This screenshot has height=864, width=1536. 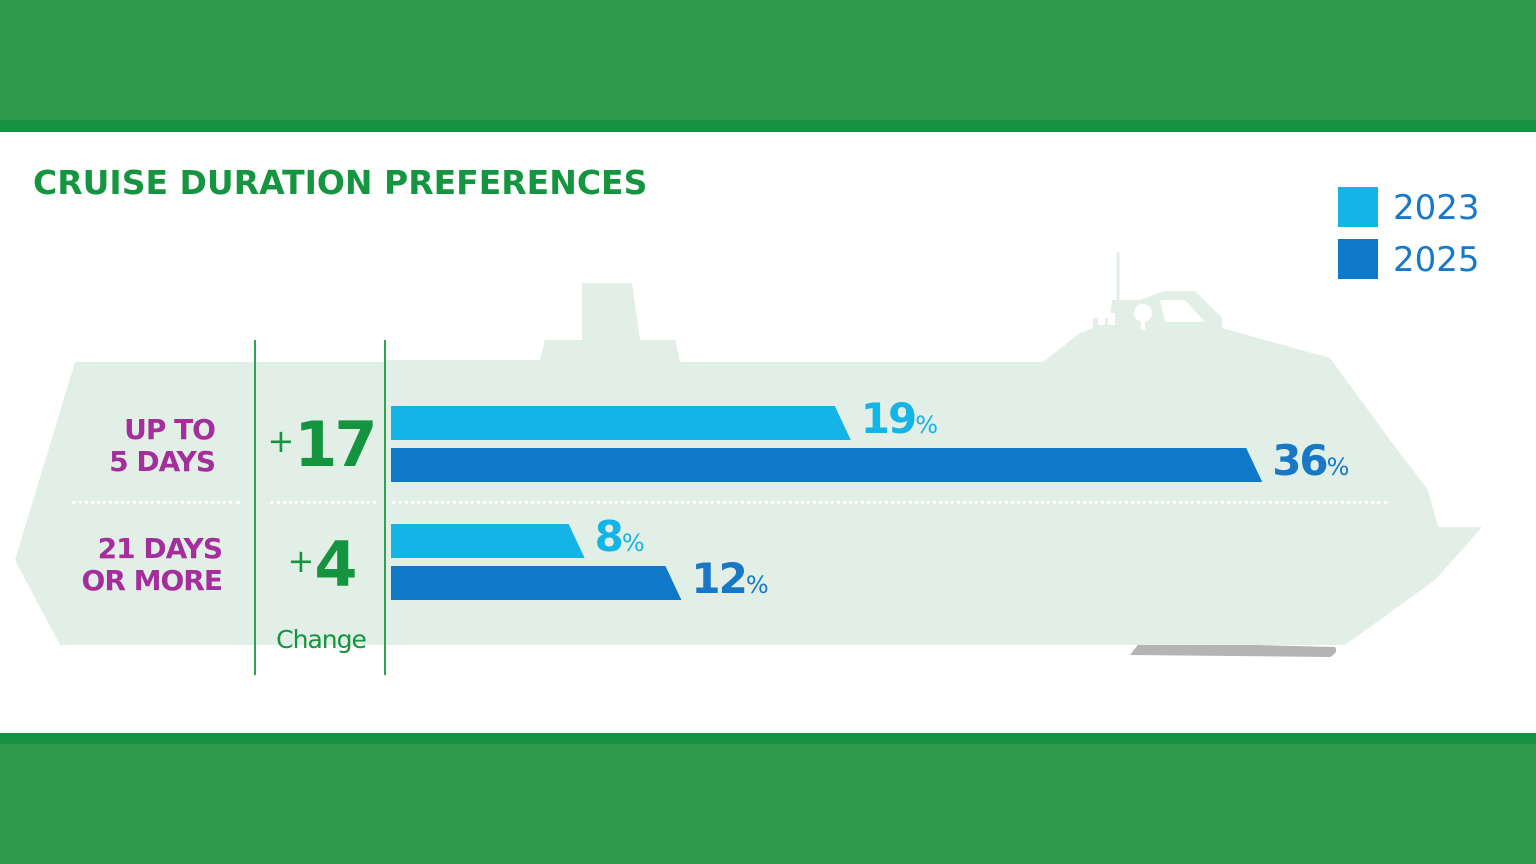 I want to click on value-number: 8, so click(x=609, y=536).